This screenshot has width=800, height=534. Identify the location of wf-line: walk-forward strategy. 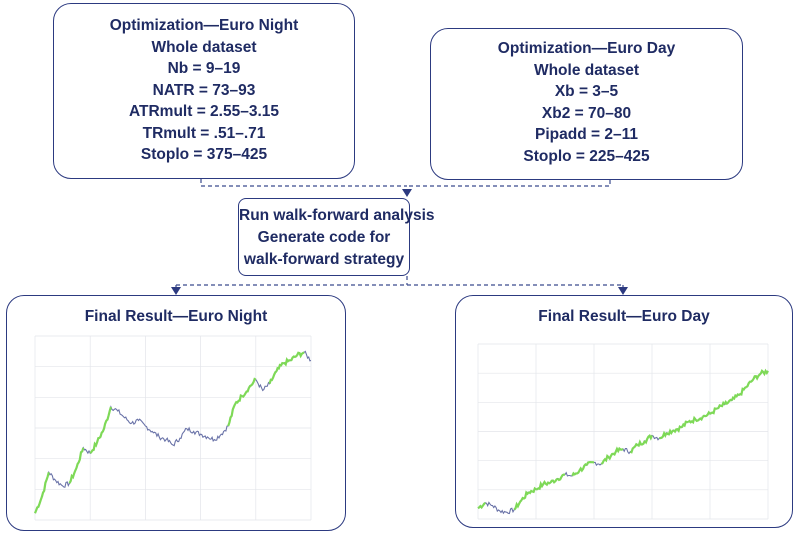
(324, 259).